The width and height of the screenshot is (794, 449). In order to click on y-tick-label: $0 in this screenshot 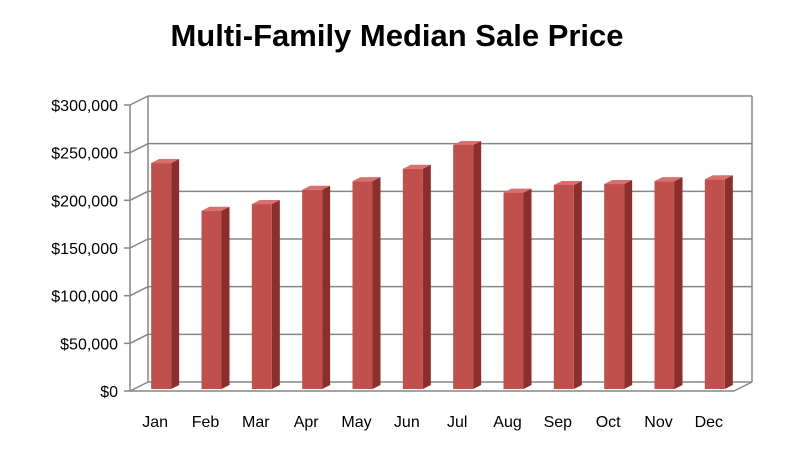, I will do `click(109, 392)`.